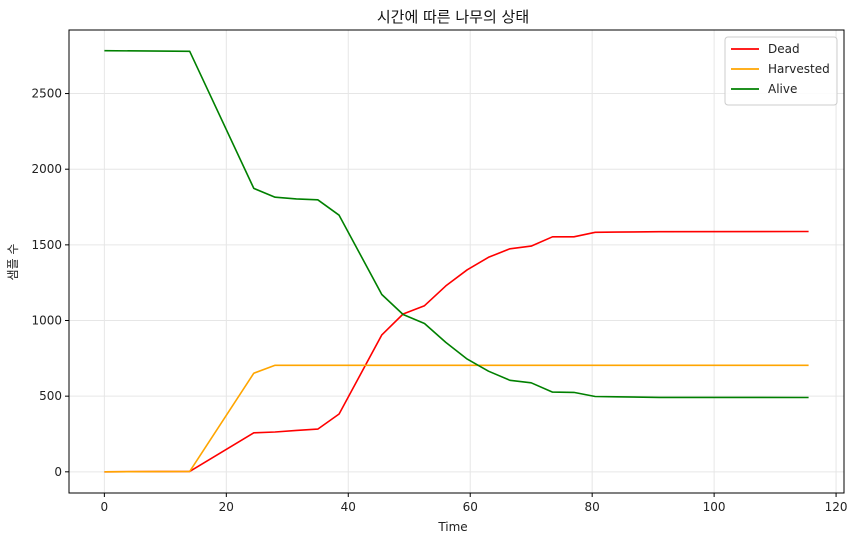 The width and height of the screenshot is (857, 544). I want to click on y-tick-label: 2500, so click(46, 94).